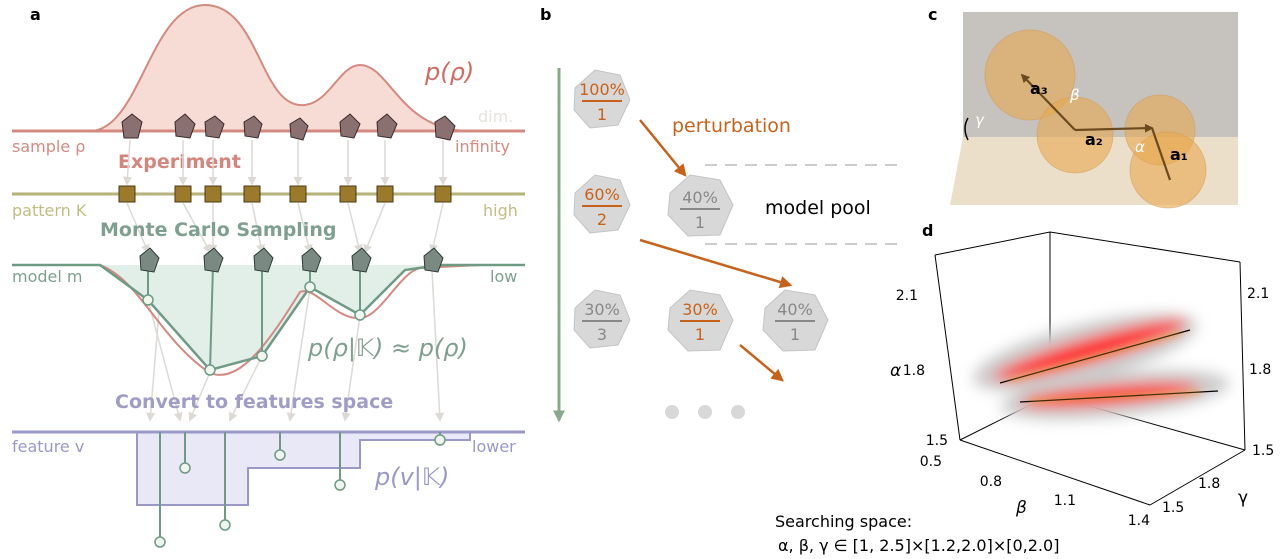  Describe the element at coordinates (818, 208) in the screenshot. I see `model-pool-label: model pool` at that location.